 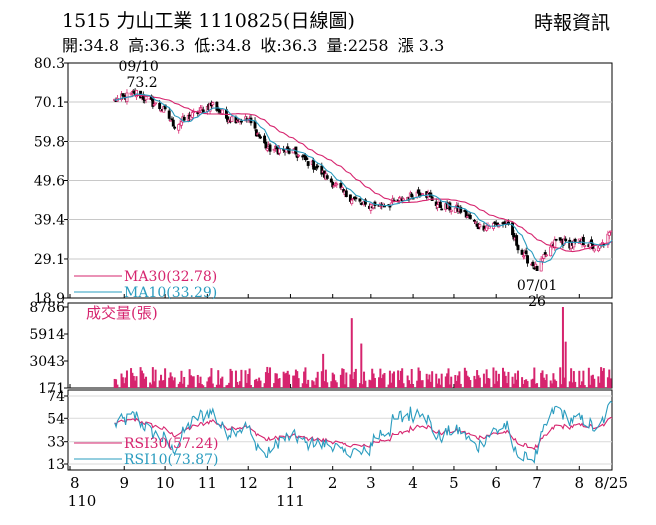 I want to click on price-y-tick-label: 29.1, so click(x=49, y=260).